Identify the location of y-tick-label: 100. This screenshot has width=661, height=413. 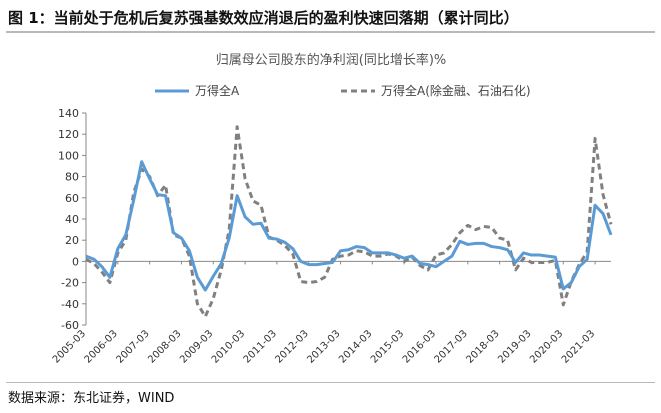
(68, 155).